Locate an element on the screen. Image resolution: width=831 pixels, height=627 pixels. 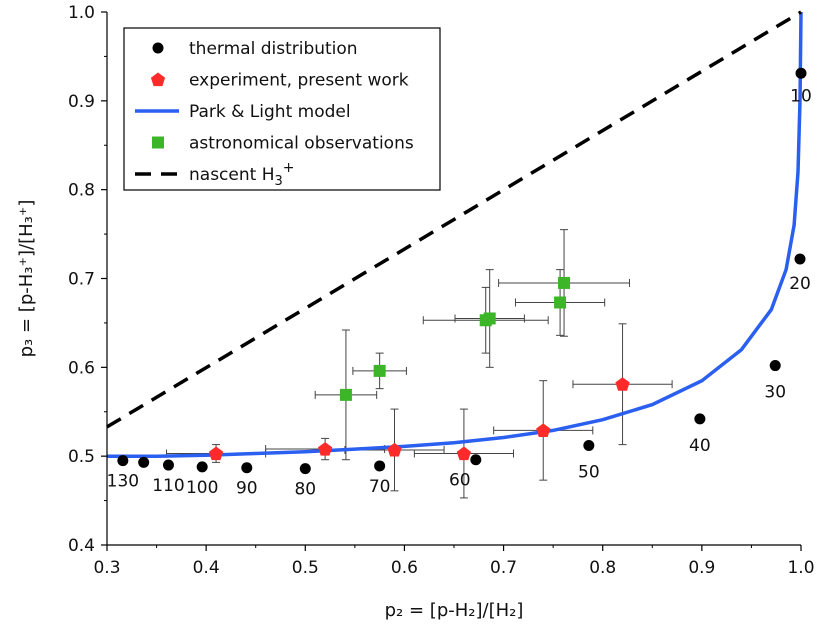
y-tick-label: 0.6 is located at coordinates (81, 368).